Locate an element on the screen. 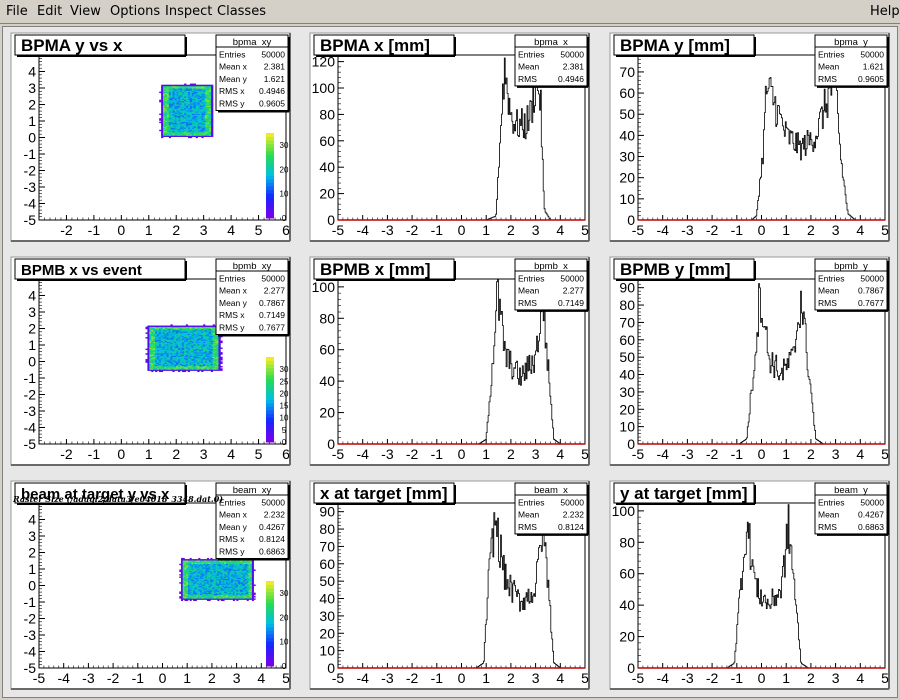 Image resolution: width=900 pixels, height=700 pixels. menu-options: Options is located at coordinates (135, 11).